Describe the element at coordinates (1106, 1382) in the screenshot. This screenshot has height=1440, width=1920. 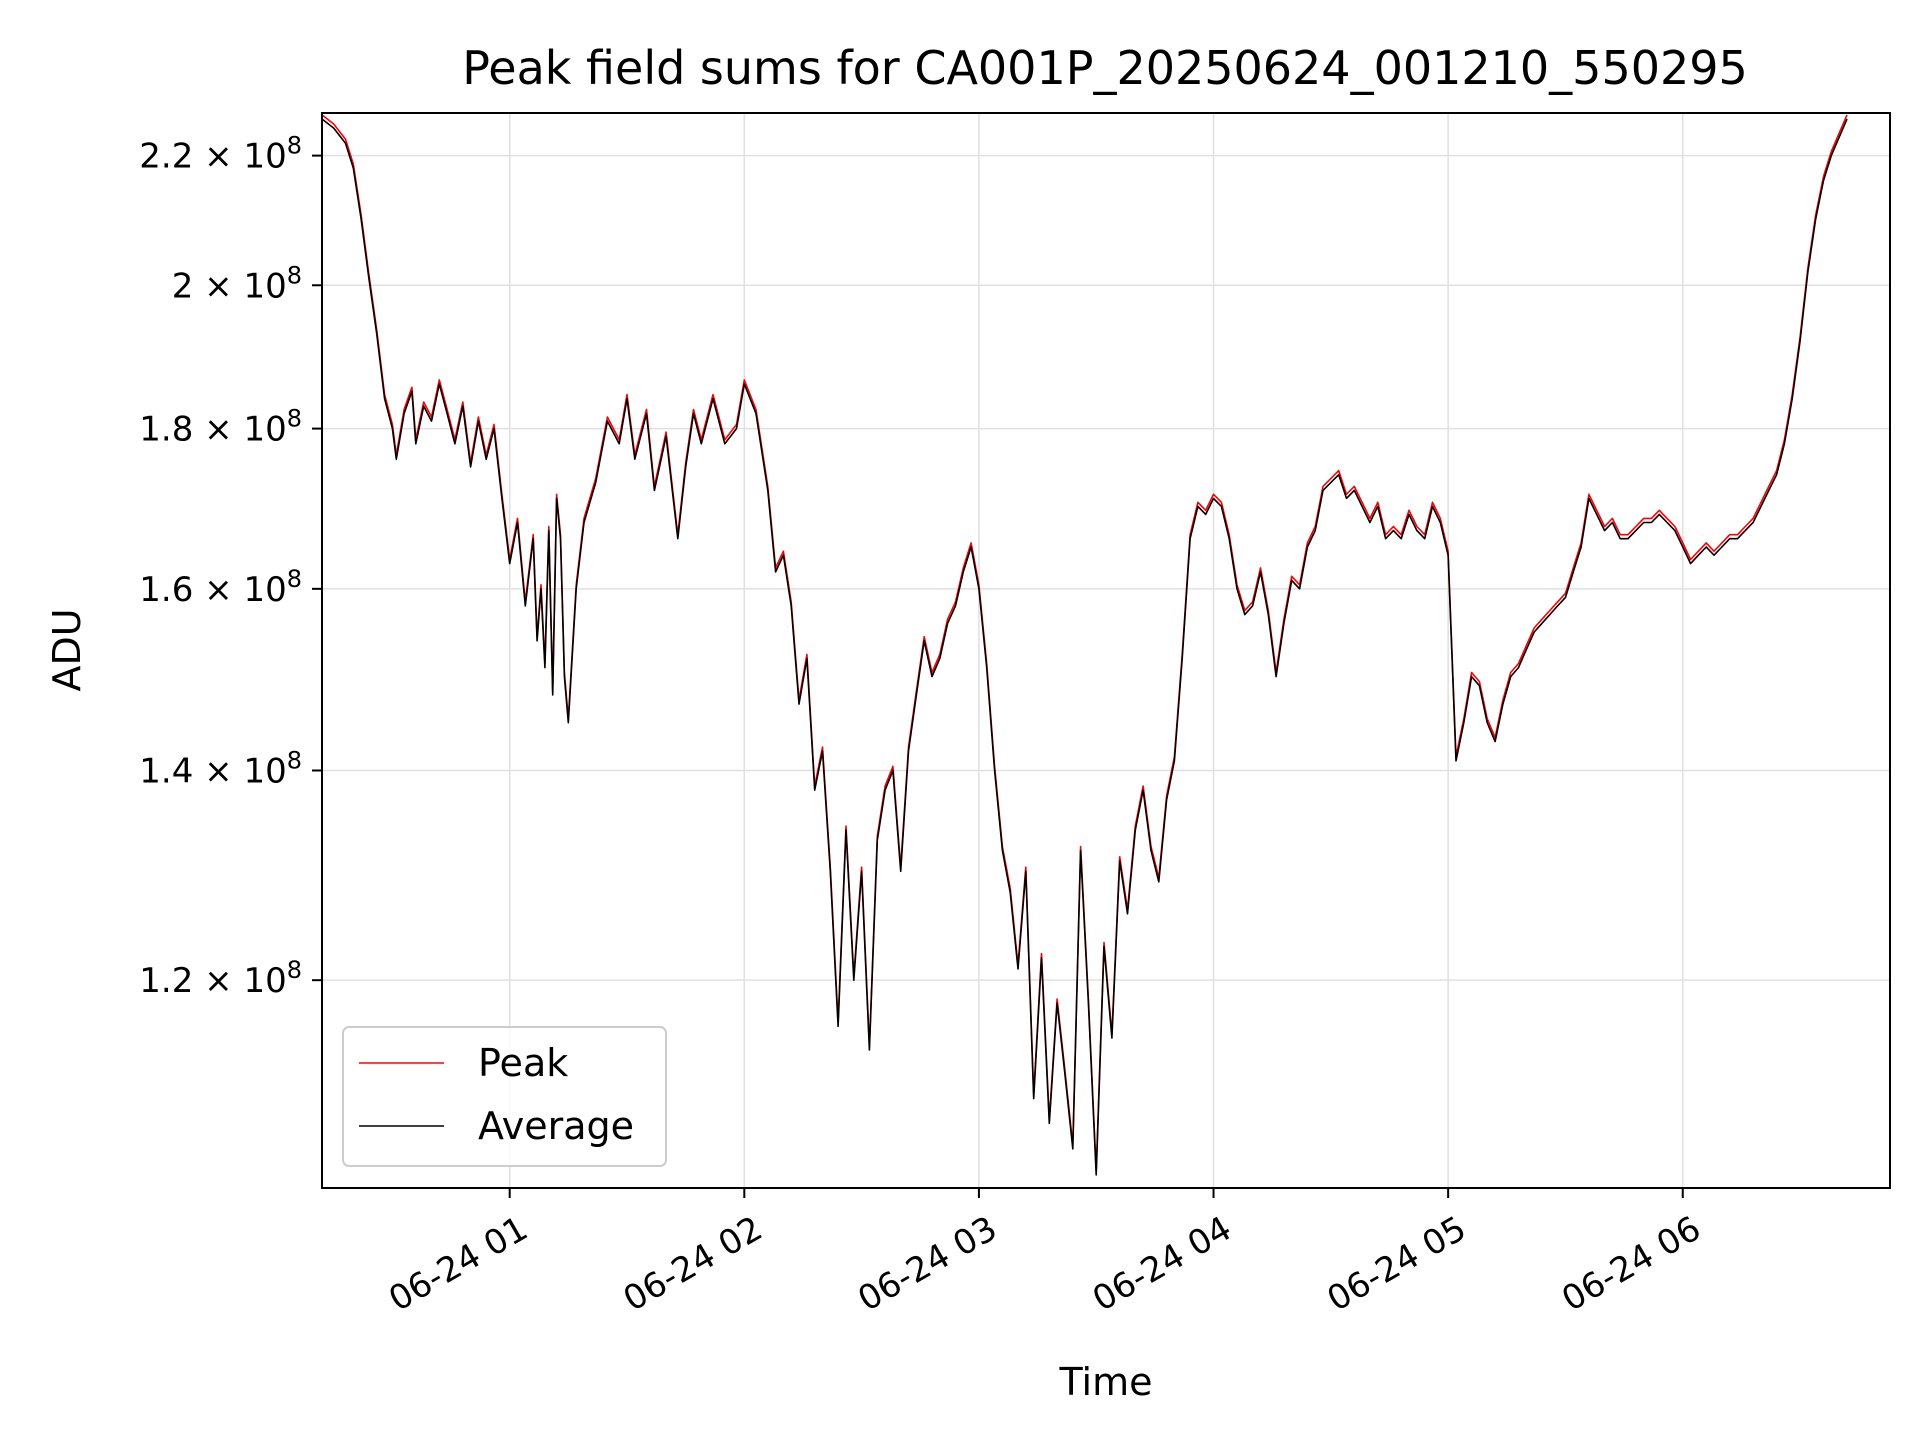
I see `x-axis-label: Time` at that location.